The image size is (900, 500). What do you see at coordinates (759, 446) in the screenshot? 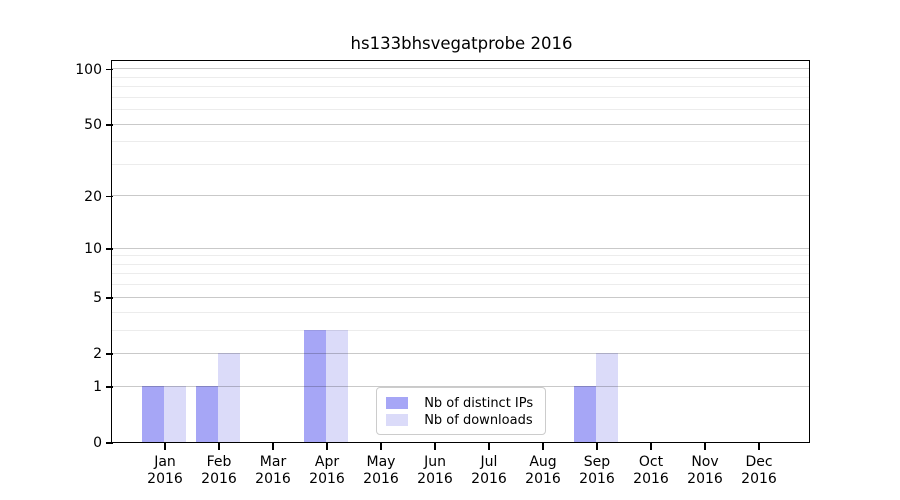
I see `x-axis-tick-dec` at bounding box center [759, 446].